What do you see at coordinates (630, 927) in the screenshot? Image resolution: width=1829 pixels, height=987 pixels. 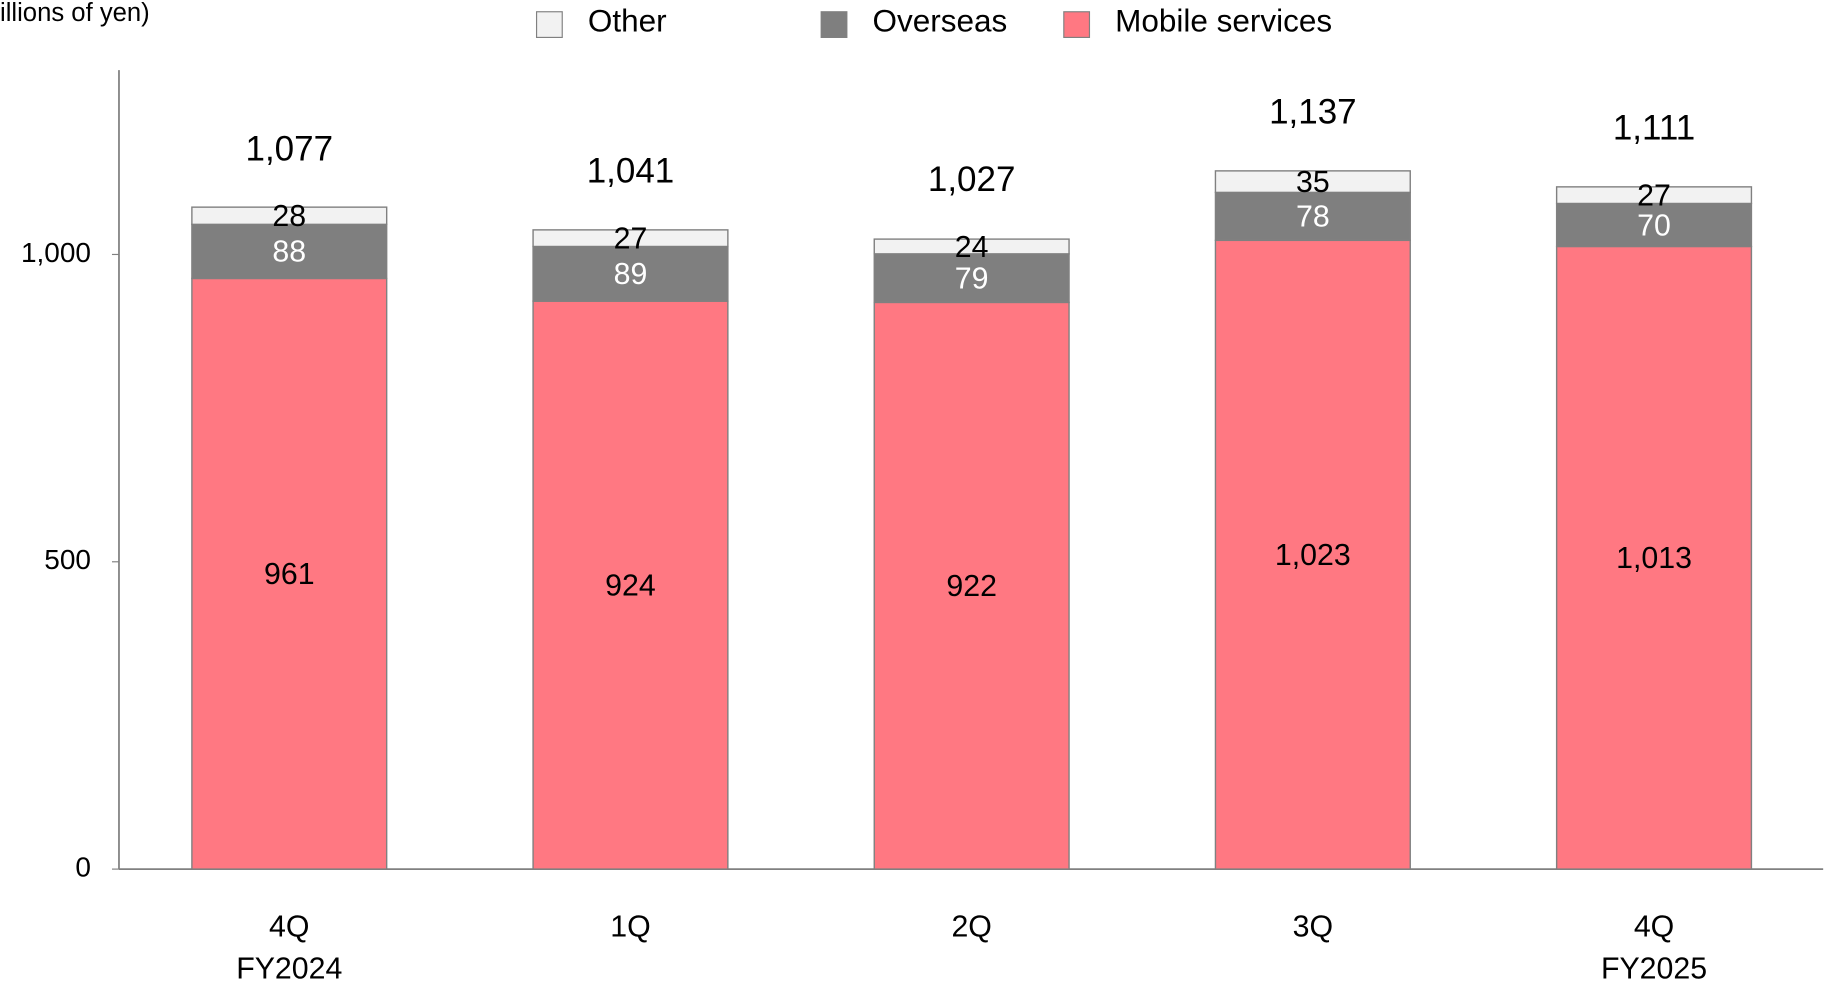 I see `x-tick-label: 1Q` at bounding box center [630, 927].